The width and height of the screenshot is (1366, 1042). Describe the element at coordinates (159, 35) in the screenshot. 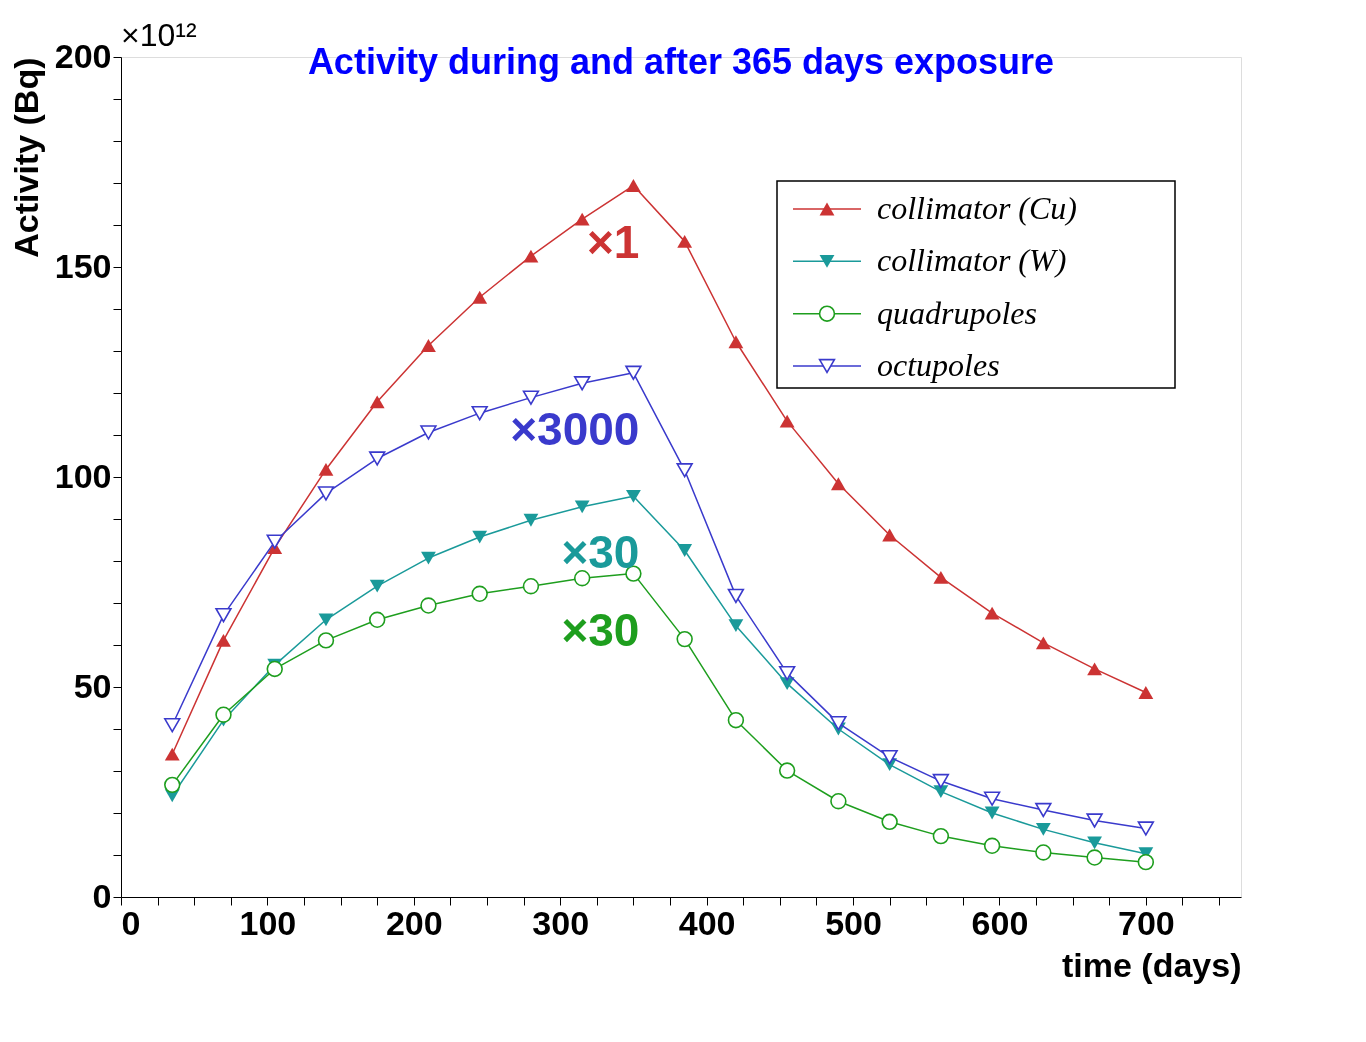

I see `text: ×10¹²` at that location.